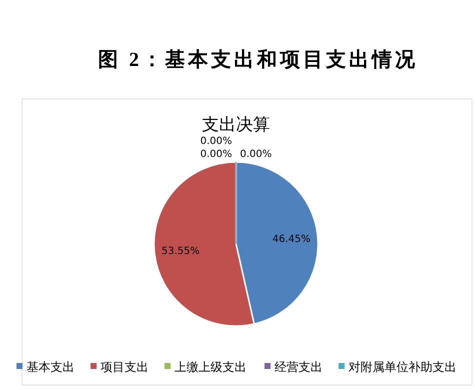 Image resolution: width=475 pixels, height=390 pixels. What do you see at coordinates (402, 367) in the screenshot?
I see `legend-label: 对附属单位补助支出` at bounding box center [402, 367].